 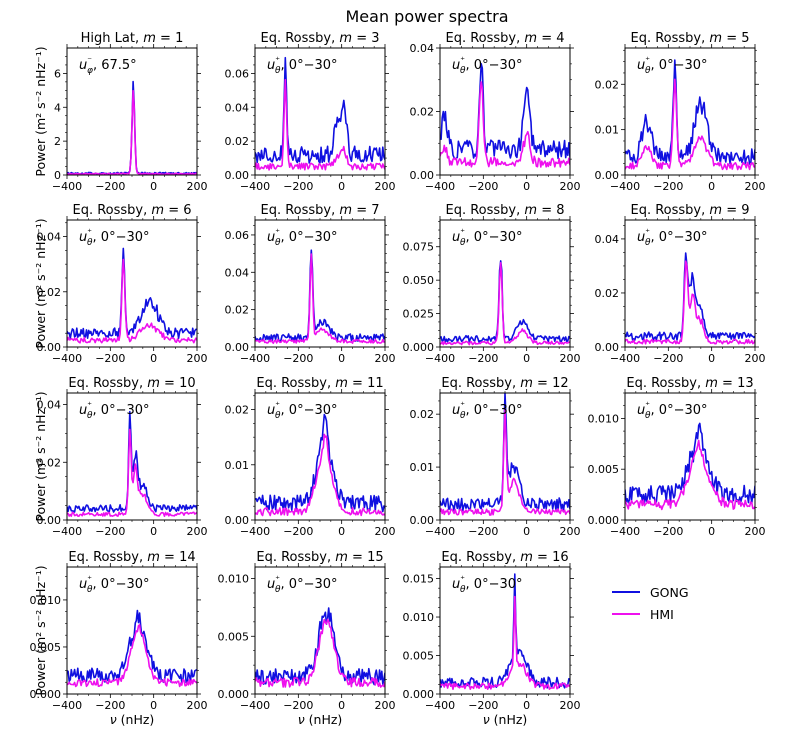 I want to click on legend-label-hmi: HMI, so click(x=662, y=614).